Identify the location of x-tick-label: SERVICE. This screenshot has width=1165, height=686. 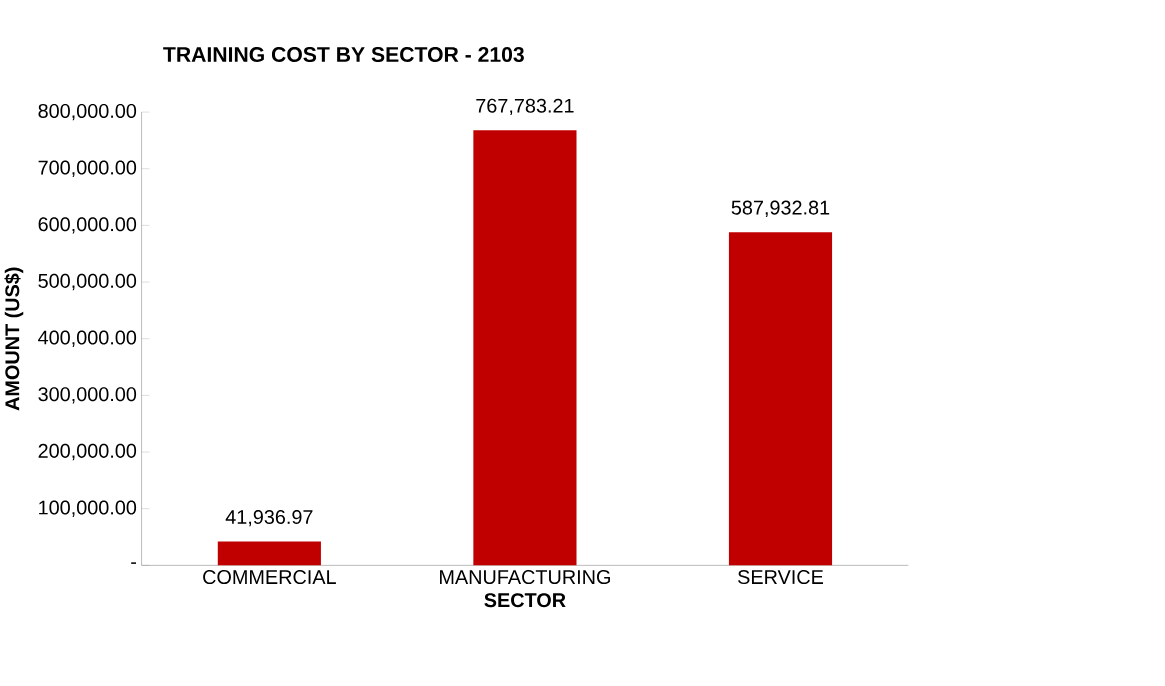
(781, 576).